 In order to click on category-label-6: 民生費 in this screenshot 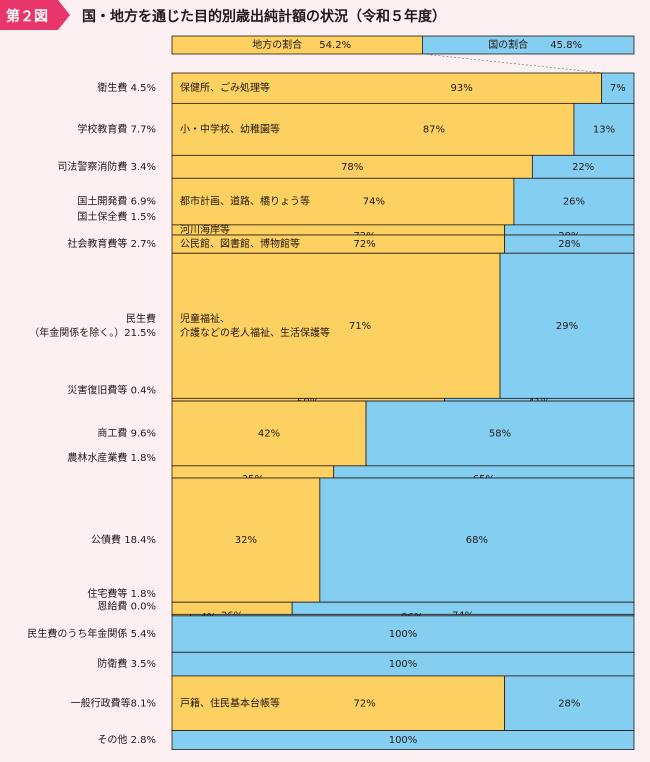, I will do `click(141, 318)`.